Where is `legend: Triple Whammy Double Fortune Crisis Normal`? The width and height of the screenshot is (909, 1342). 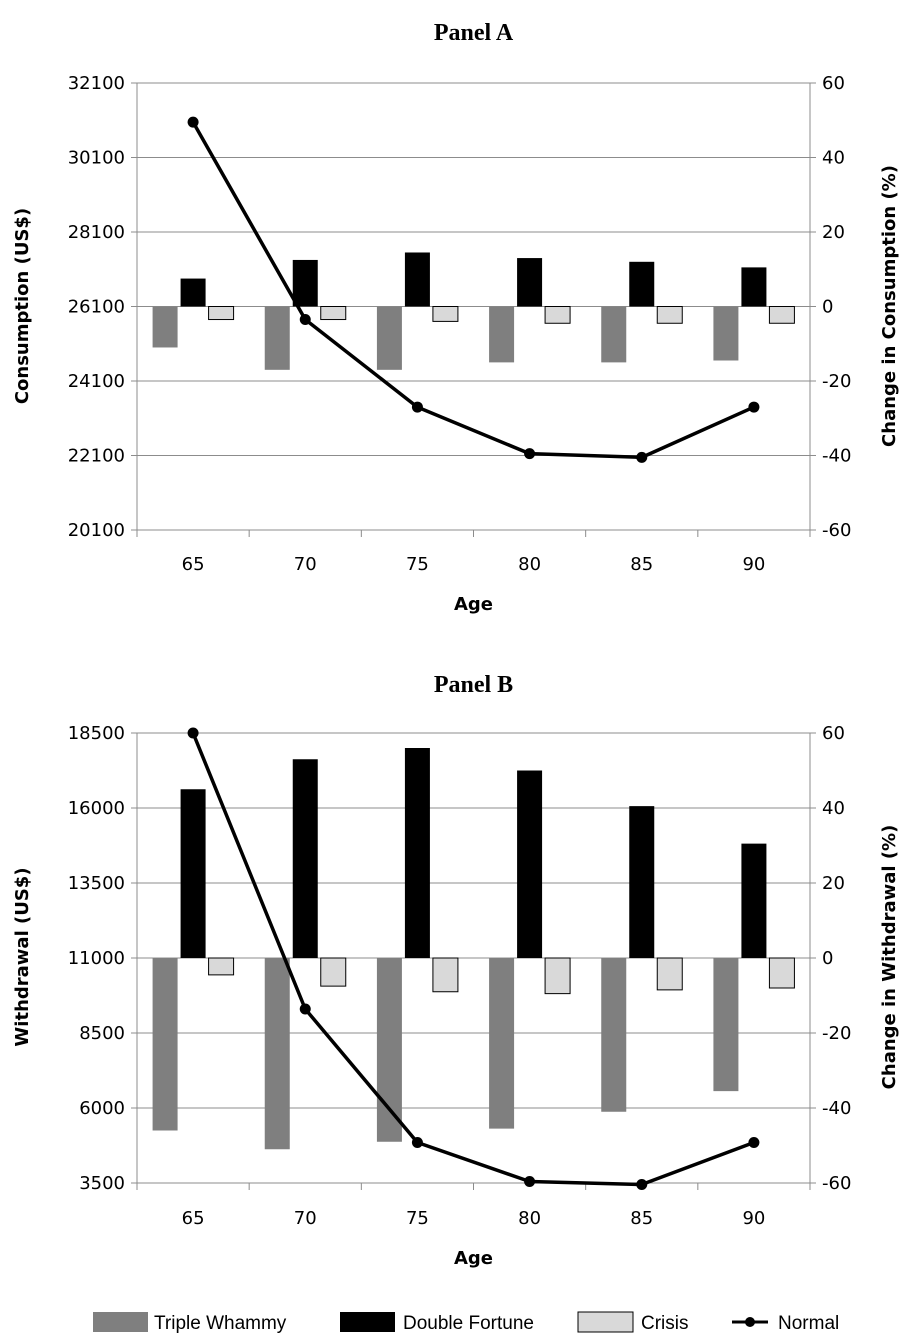
legend: Triple Whammy Double Fortune Crisis Normal is located at coordinates (466, 1322).